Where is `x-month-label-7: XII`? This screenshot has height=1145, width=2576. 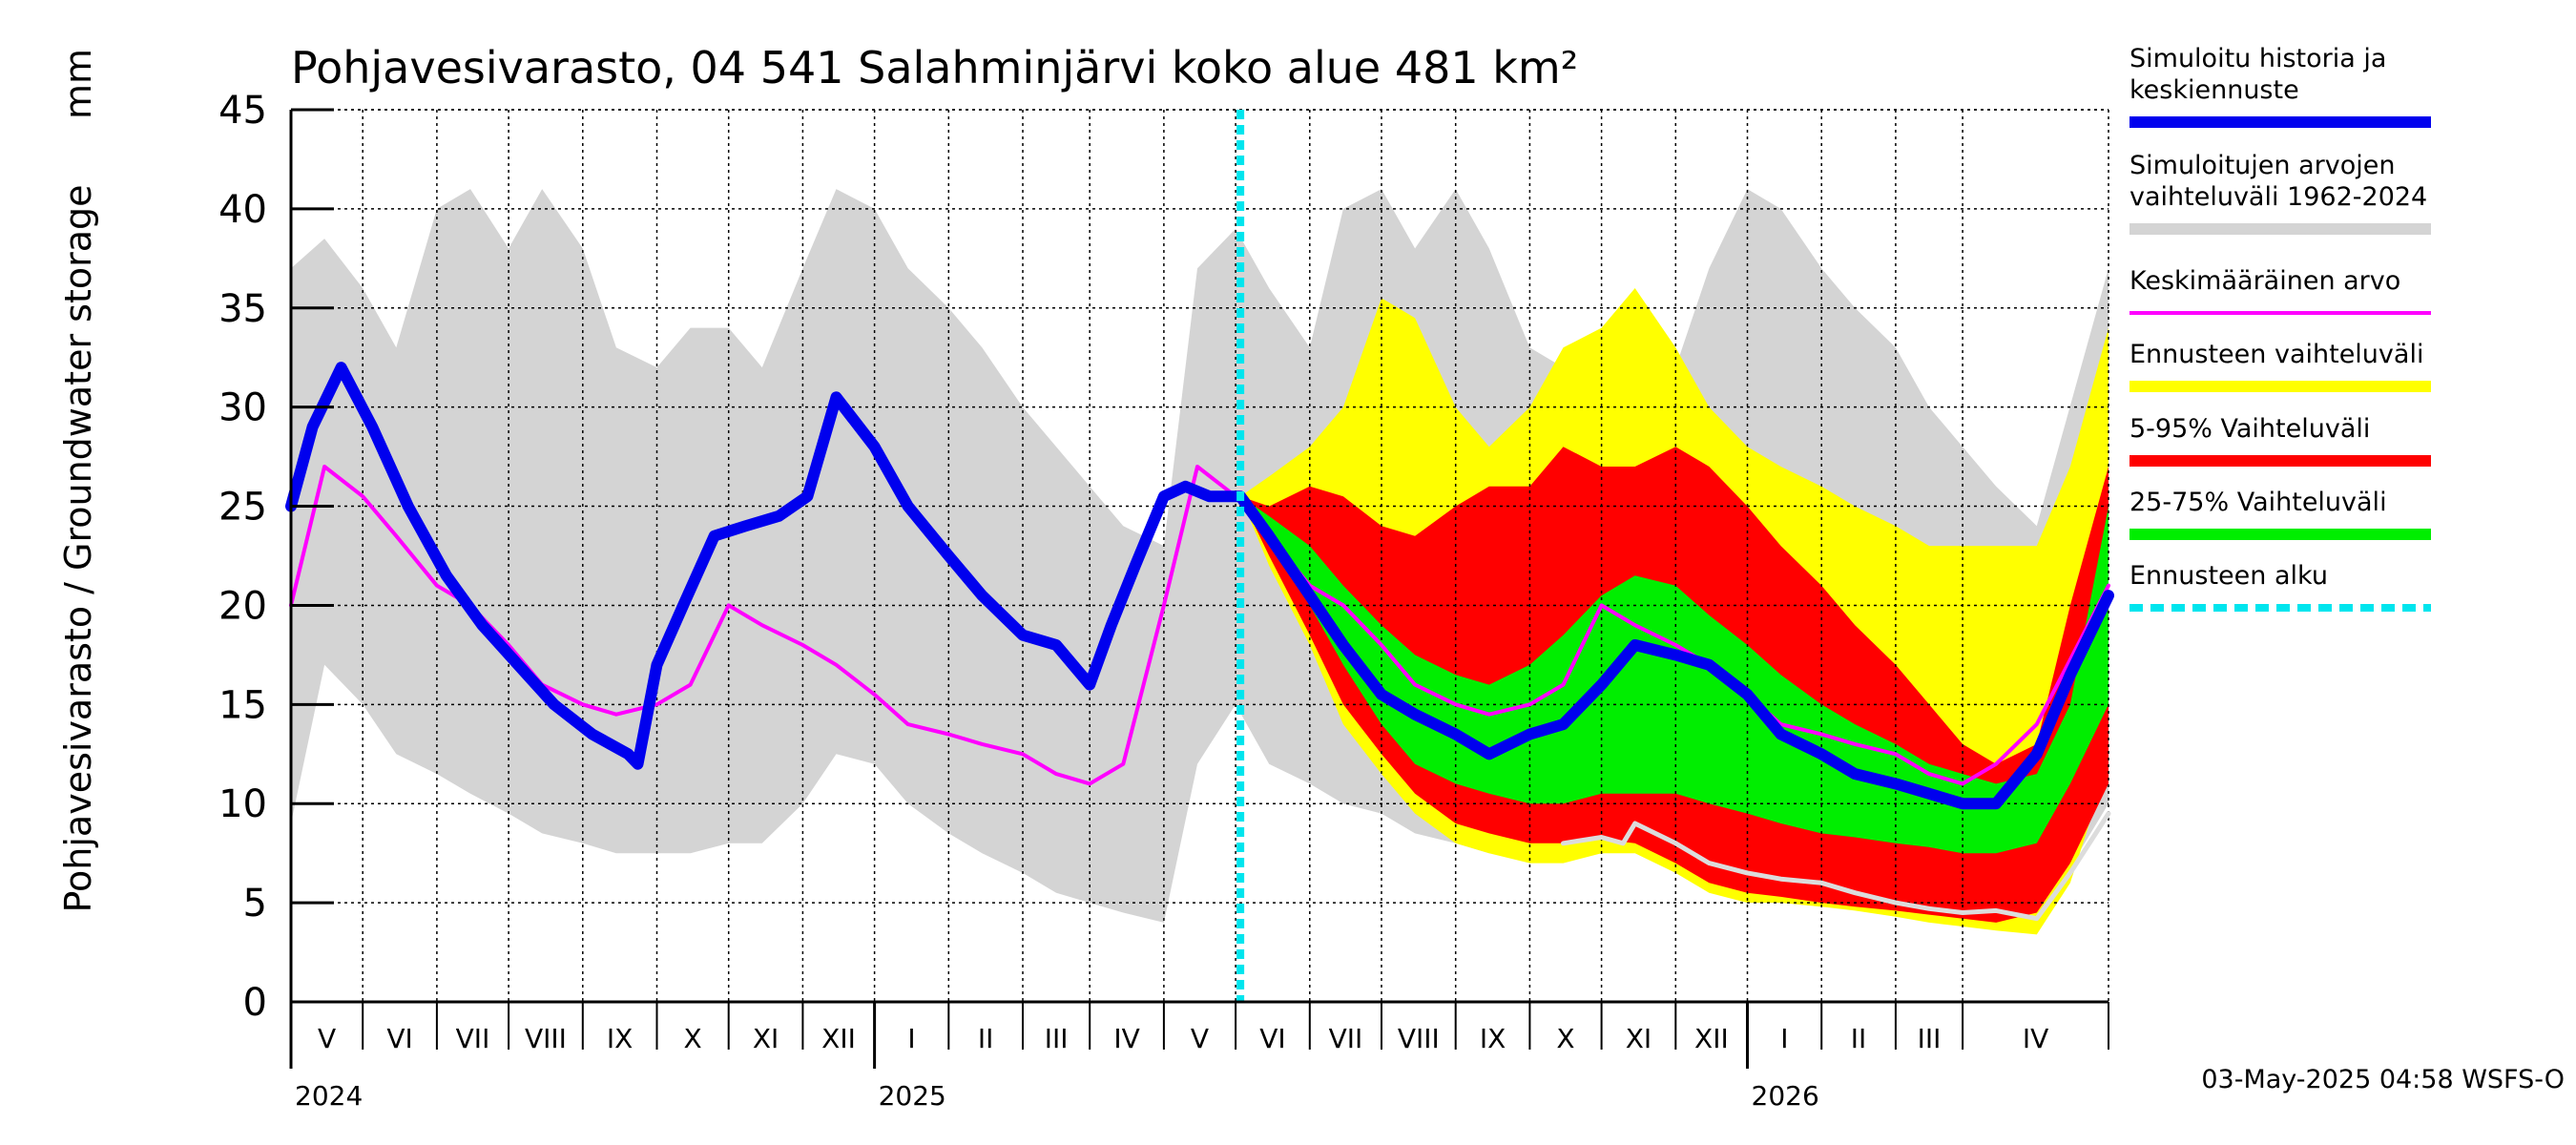 x-month-label-7: XII is located at coordinates (838, 1038).